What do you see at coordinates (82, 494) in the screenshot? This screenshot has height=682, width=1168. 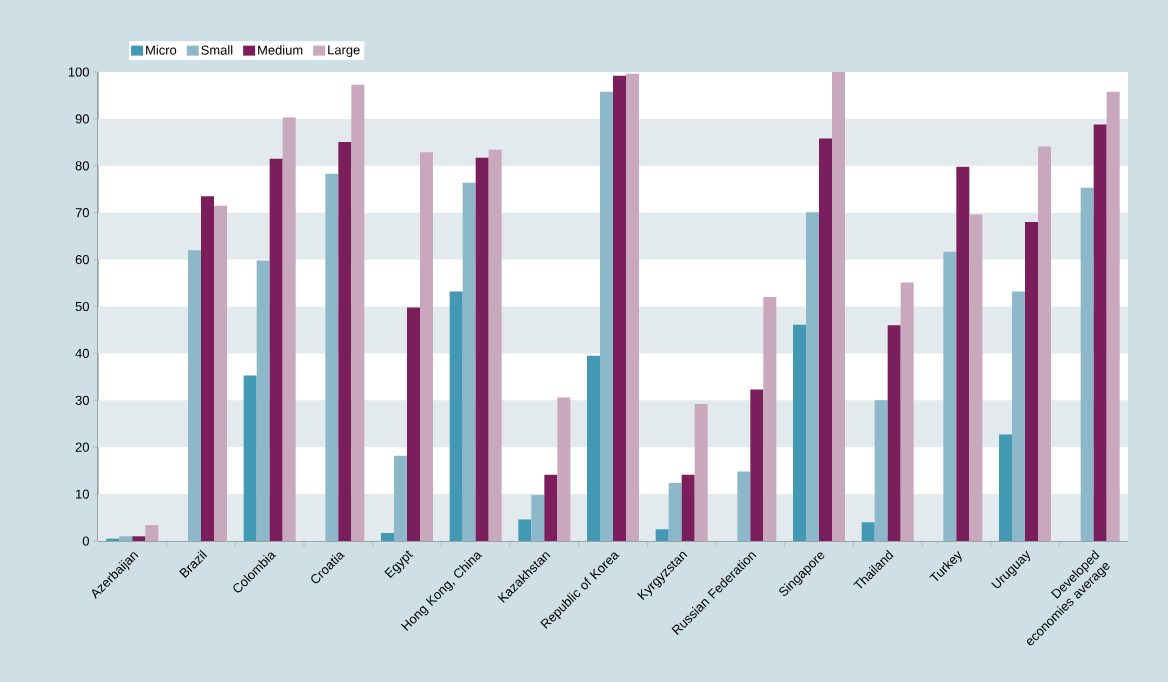 I see `y-tick-label: 10` at bounding box center [82, 494].